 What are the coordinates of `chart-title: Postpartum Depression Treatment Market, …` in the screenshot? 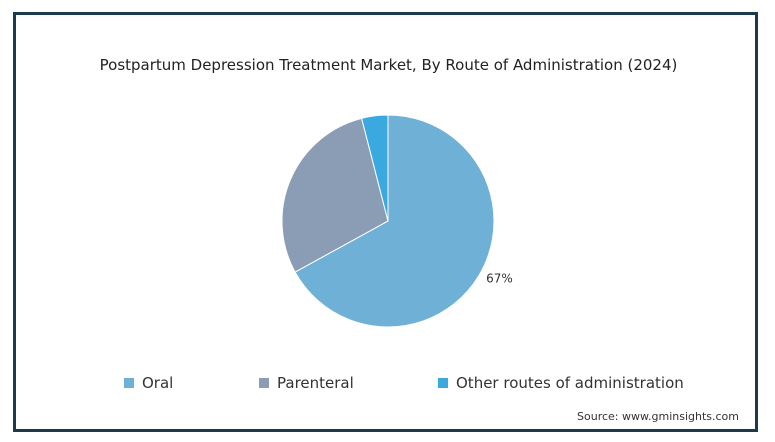 It's located at (388, 65).